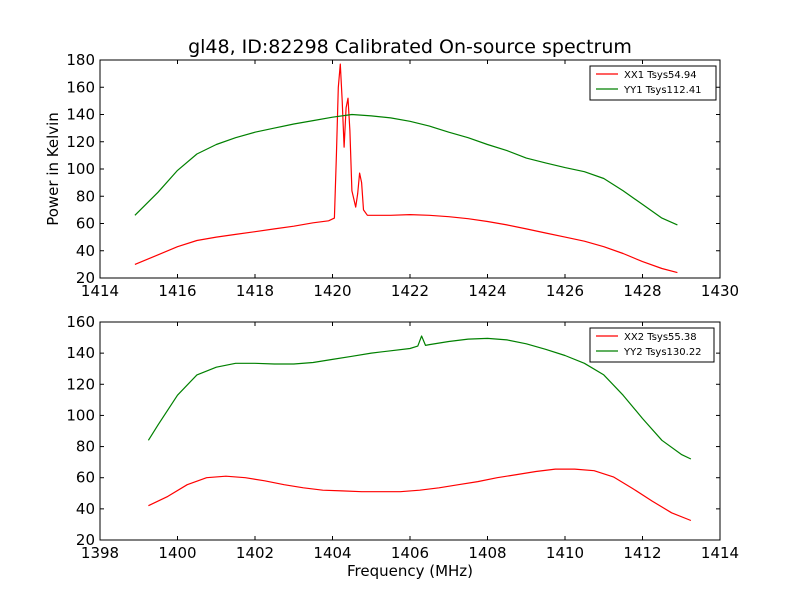  I want to click on top-legend-label: XX1 Tsys54.94, so click(660, 75).